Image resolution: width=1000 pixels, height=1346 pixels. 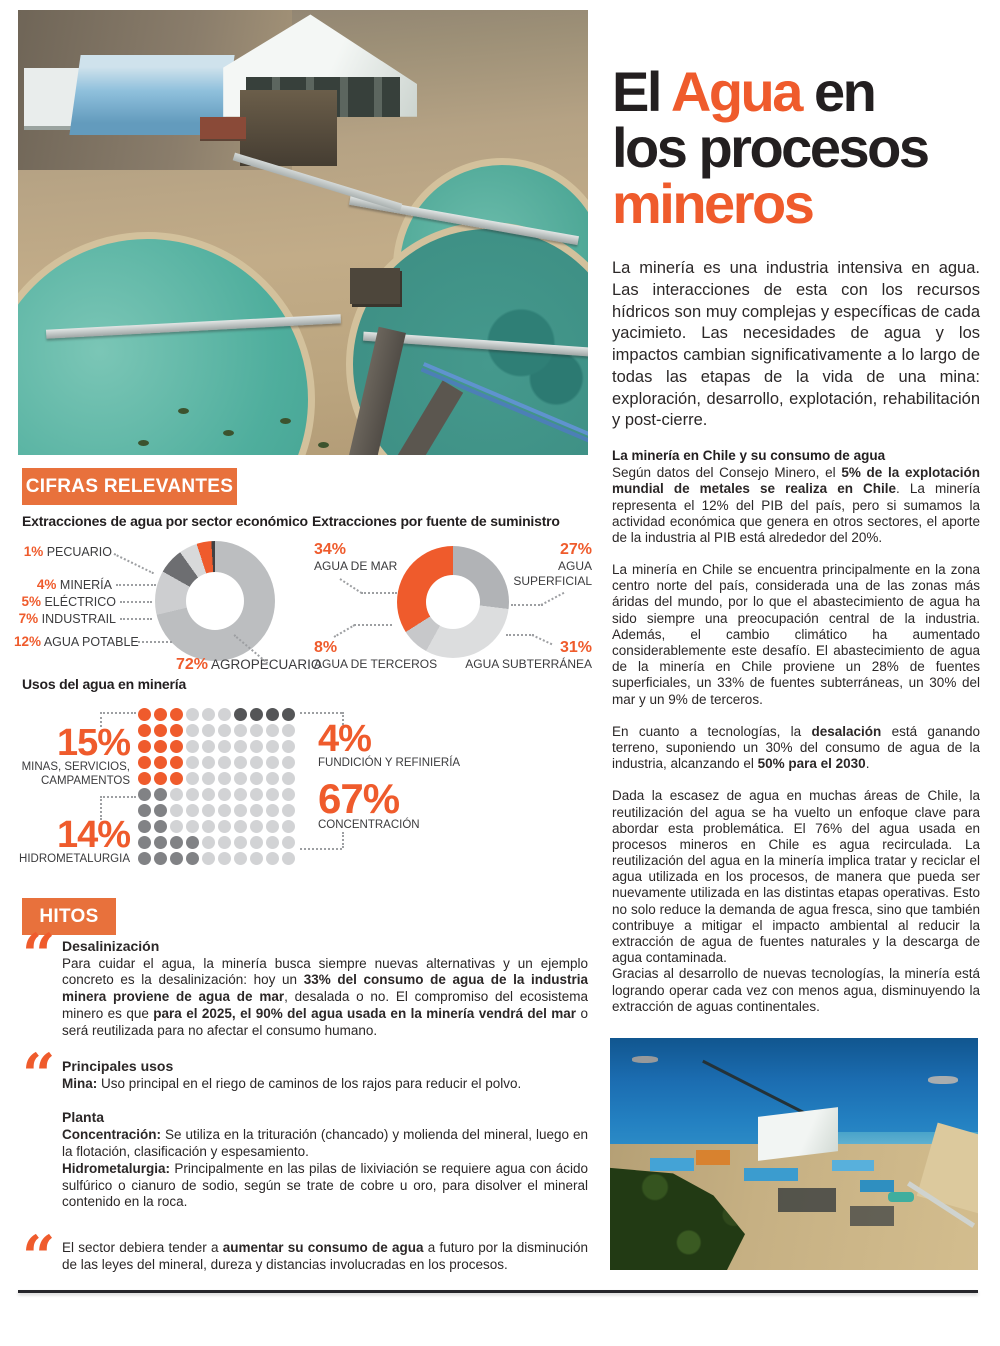 What do you see at coordinates (436, 521) in the screenshot?
I see `chart-fuente-title: Extracciones por fuente de suministro` at bounding box center [436, 521].